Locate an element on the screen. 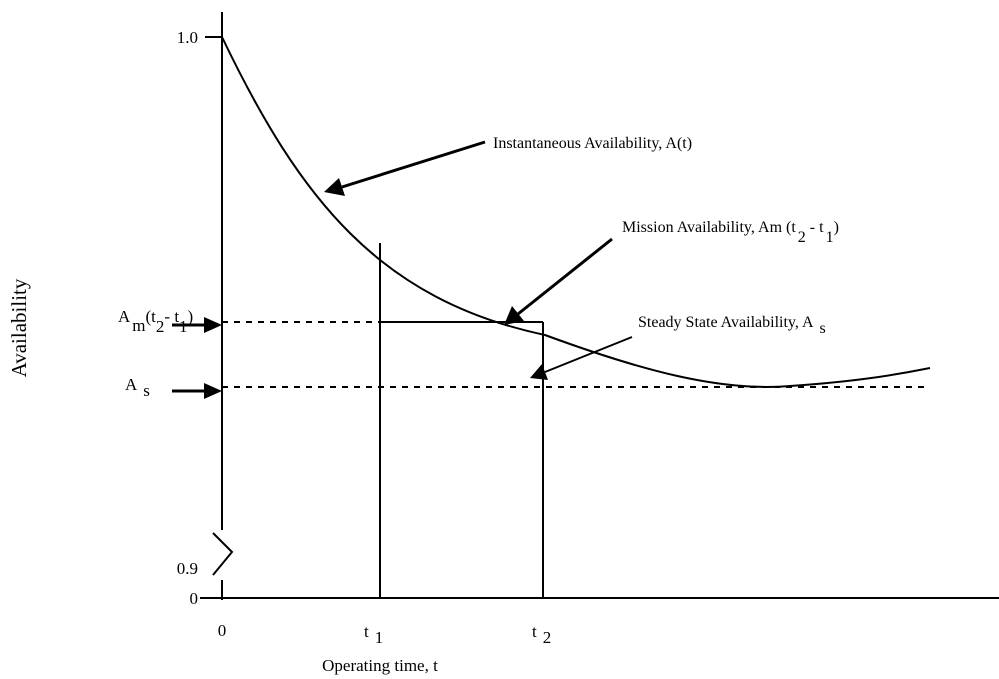 Image resolution: width=999 pixels, height=679 pixels. annotation-steady: Steady State Availability, A s is located at coordinates (732, 325).